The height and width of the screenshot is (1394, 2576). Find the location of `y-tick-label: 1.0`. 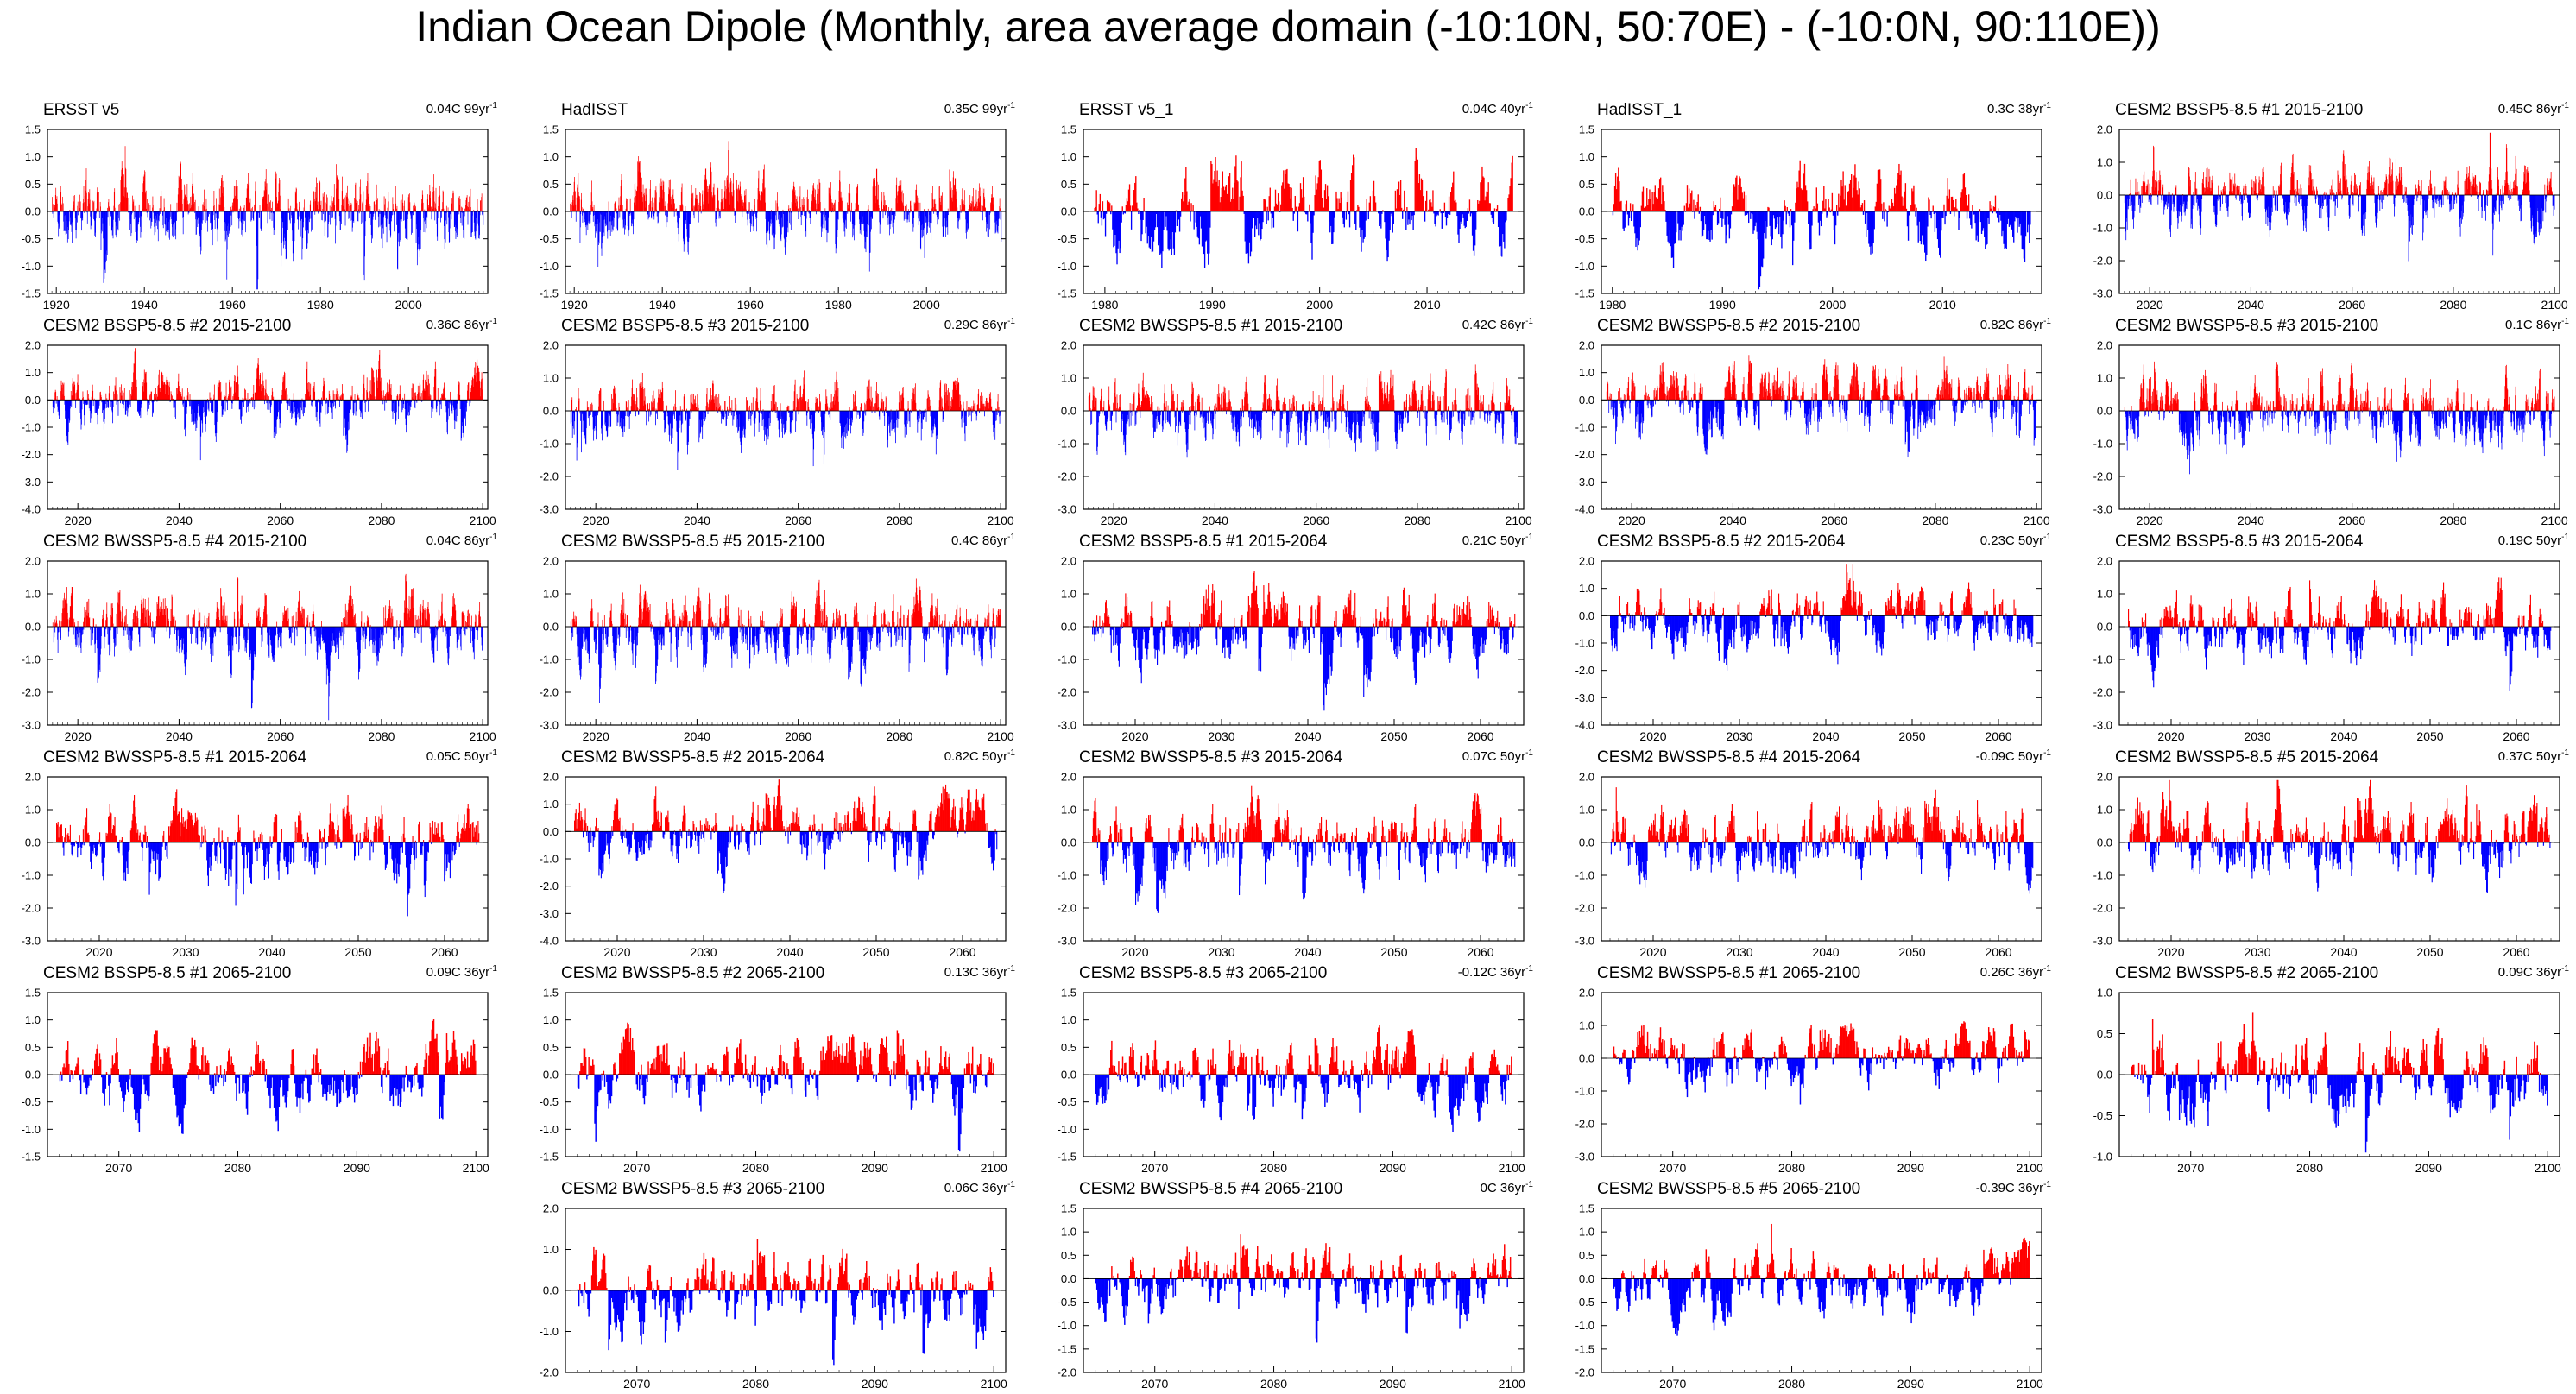

y-tick-label: 1.0 is located at coordinates (551, 156).